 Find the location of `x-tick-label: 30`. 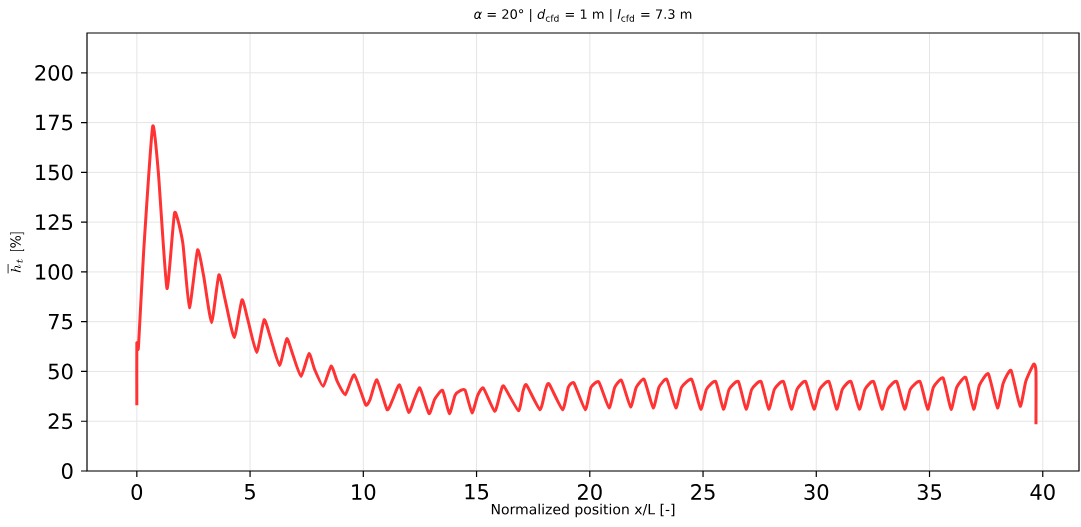

x-tick-label: 30 is located at coordinates (816, 492).